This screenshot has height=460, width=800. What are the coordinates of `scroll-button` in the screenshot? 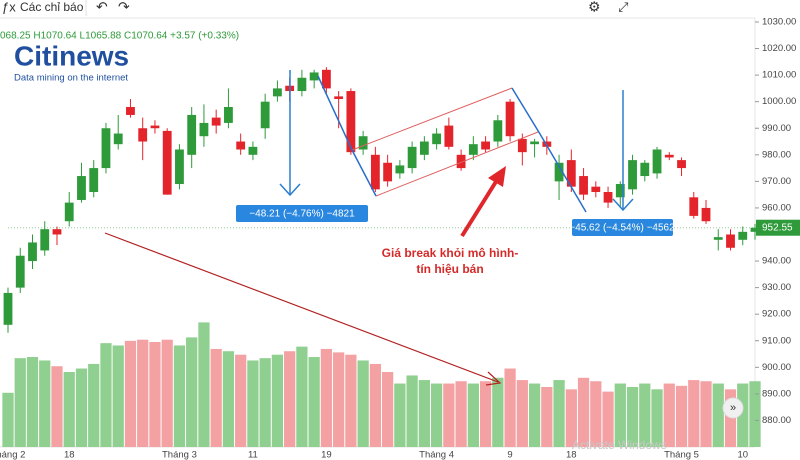 It's located at (733, 408).